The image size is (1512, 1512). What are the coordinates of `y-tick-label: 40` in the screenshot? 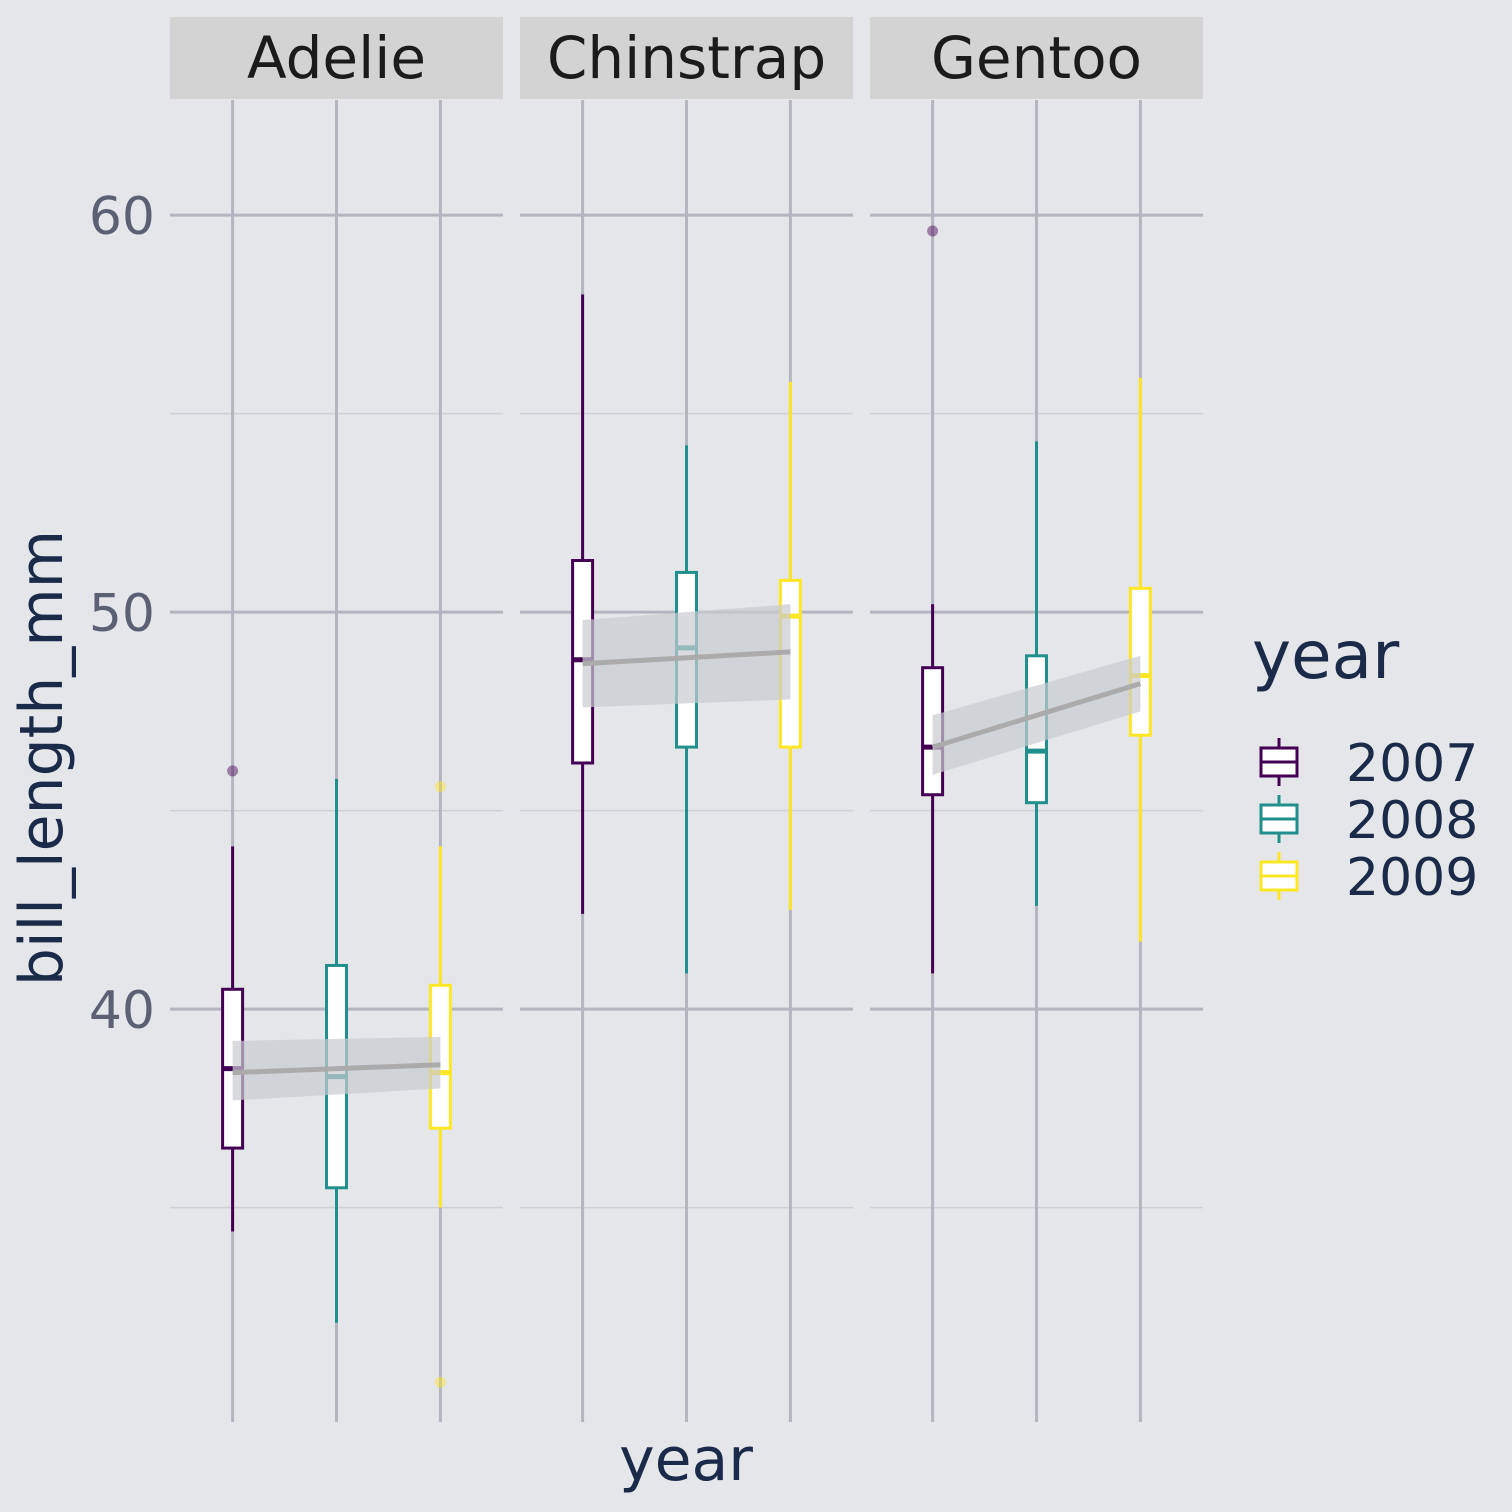 It's located at (122, 1011).